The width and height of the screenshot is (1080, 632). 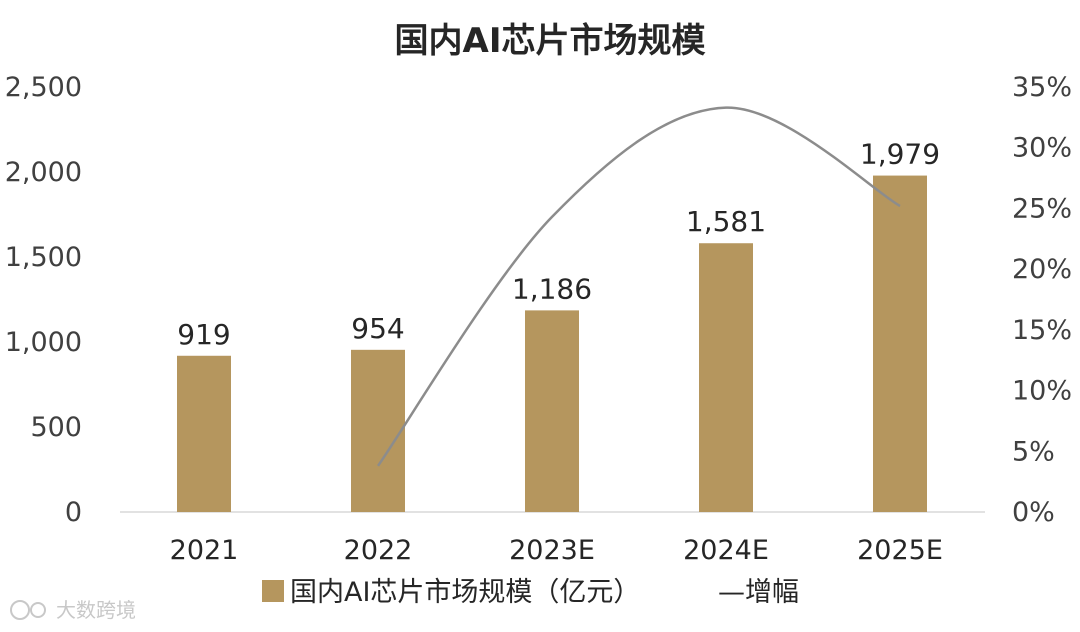 What do you see at coordinates (1042, 391) in the screenshot?
I see `right-tick-label: 10%` at bounding box center [1042, 391].